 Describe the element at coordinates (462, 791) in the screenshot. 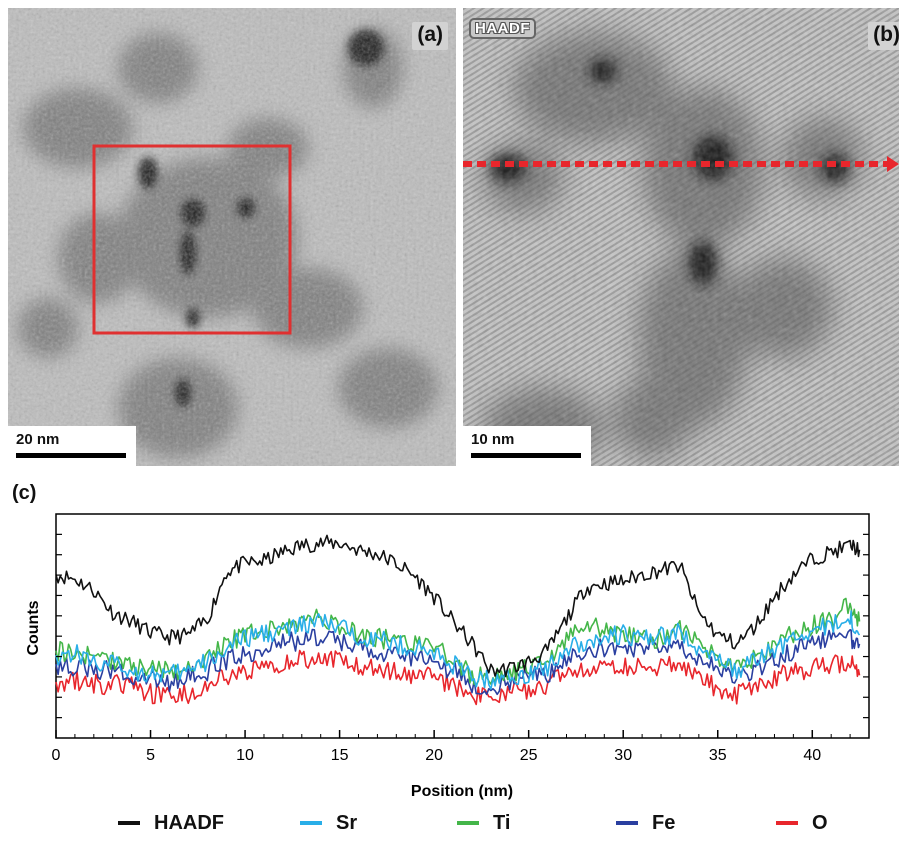

I see `x-axis-label: Position (nm)` at that location.